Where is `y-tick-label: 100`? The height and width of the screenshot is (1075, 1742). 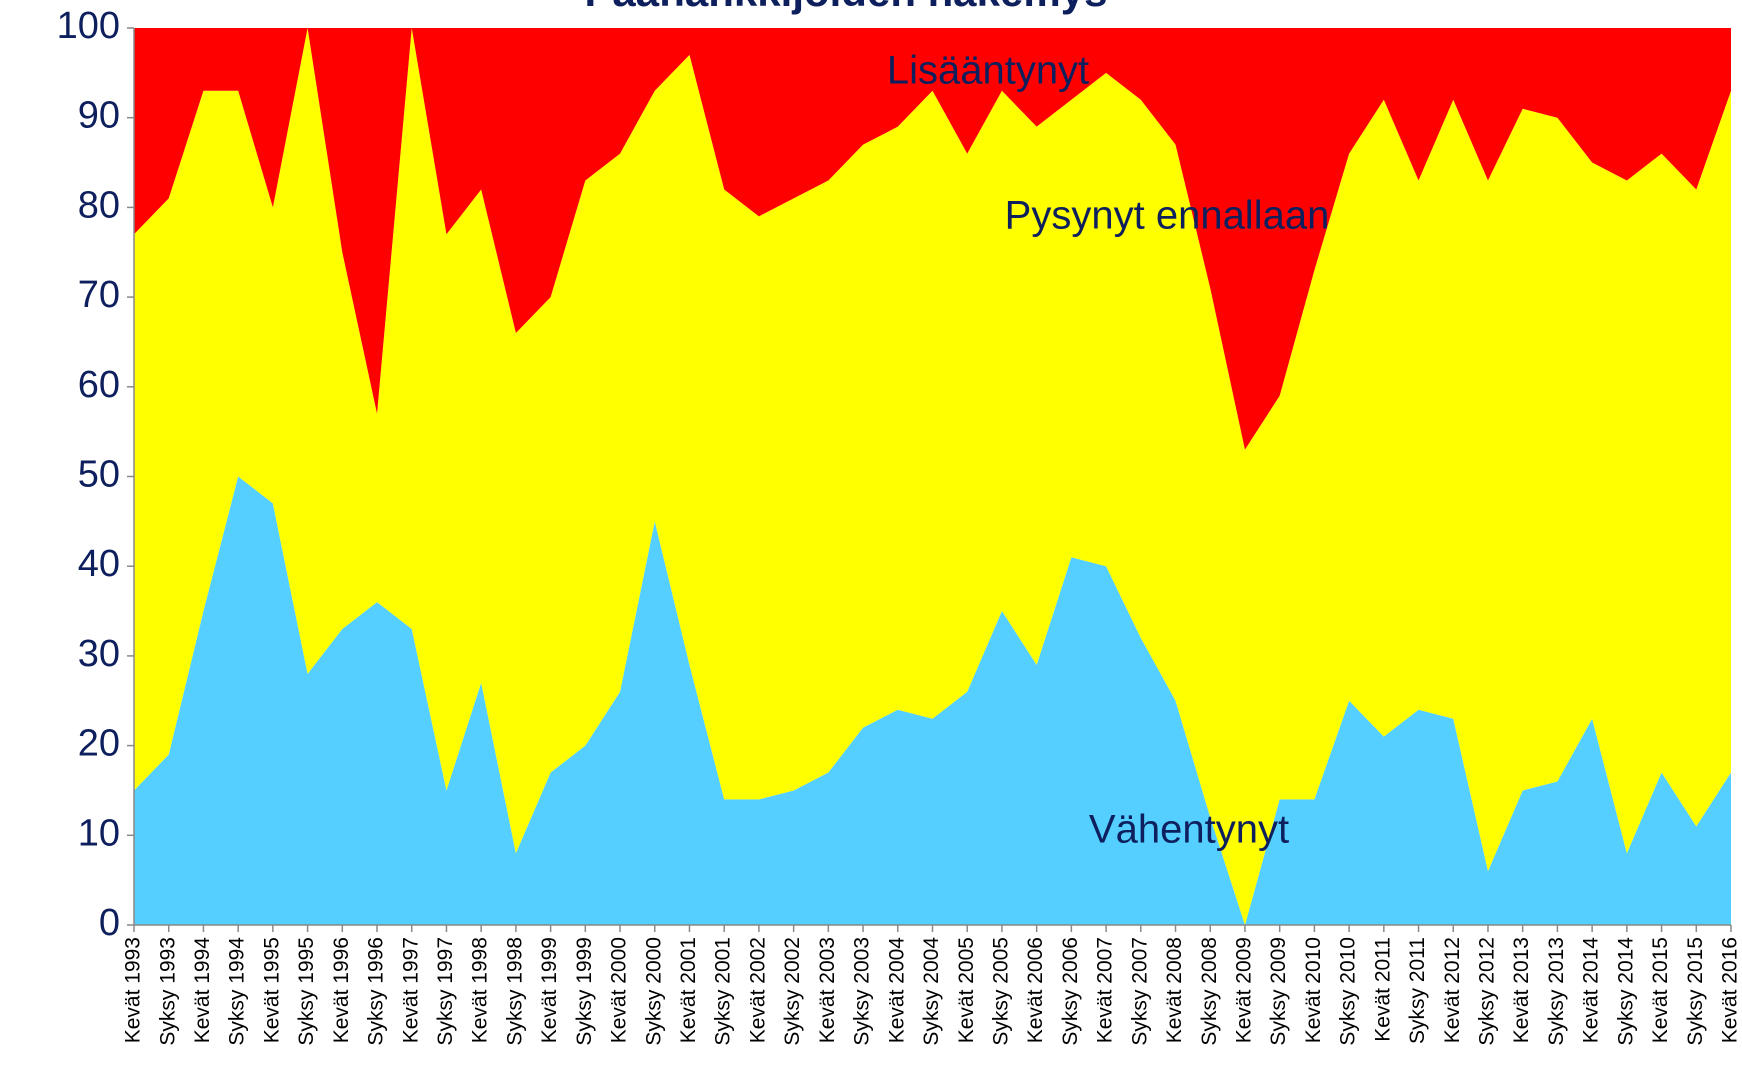 y-tick-label: 100 is located at coordinates (88, 26).